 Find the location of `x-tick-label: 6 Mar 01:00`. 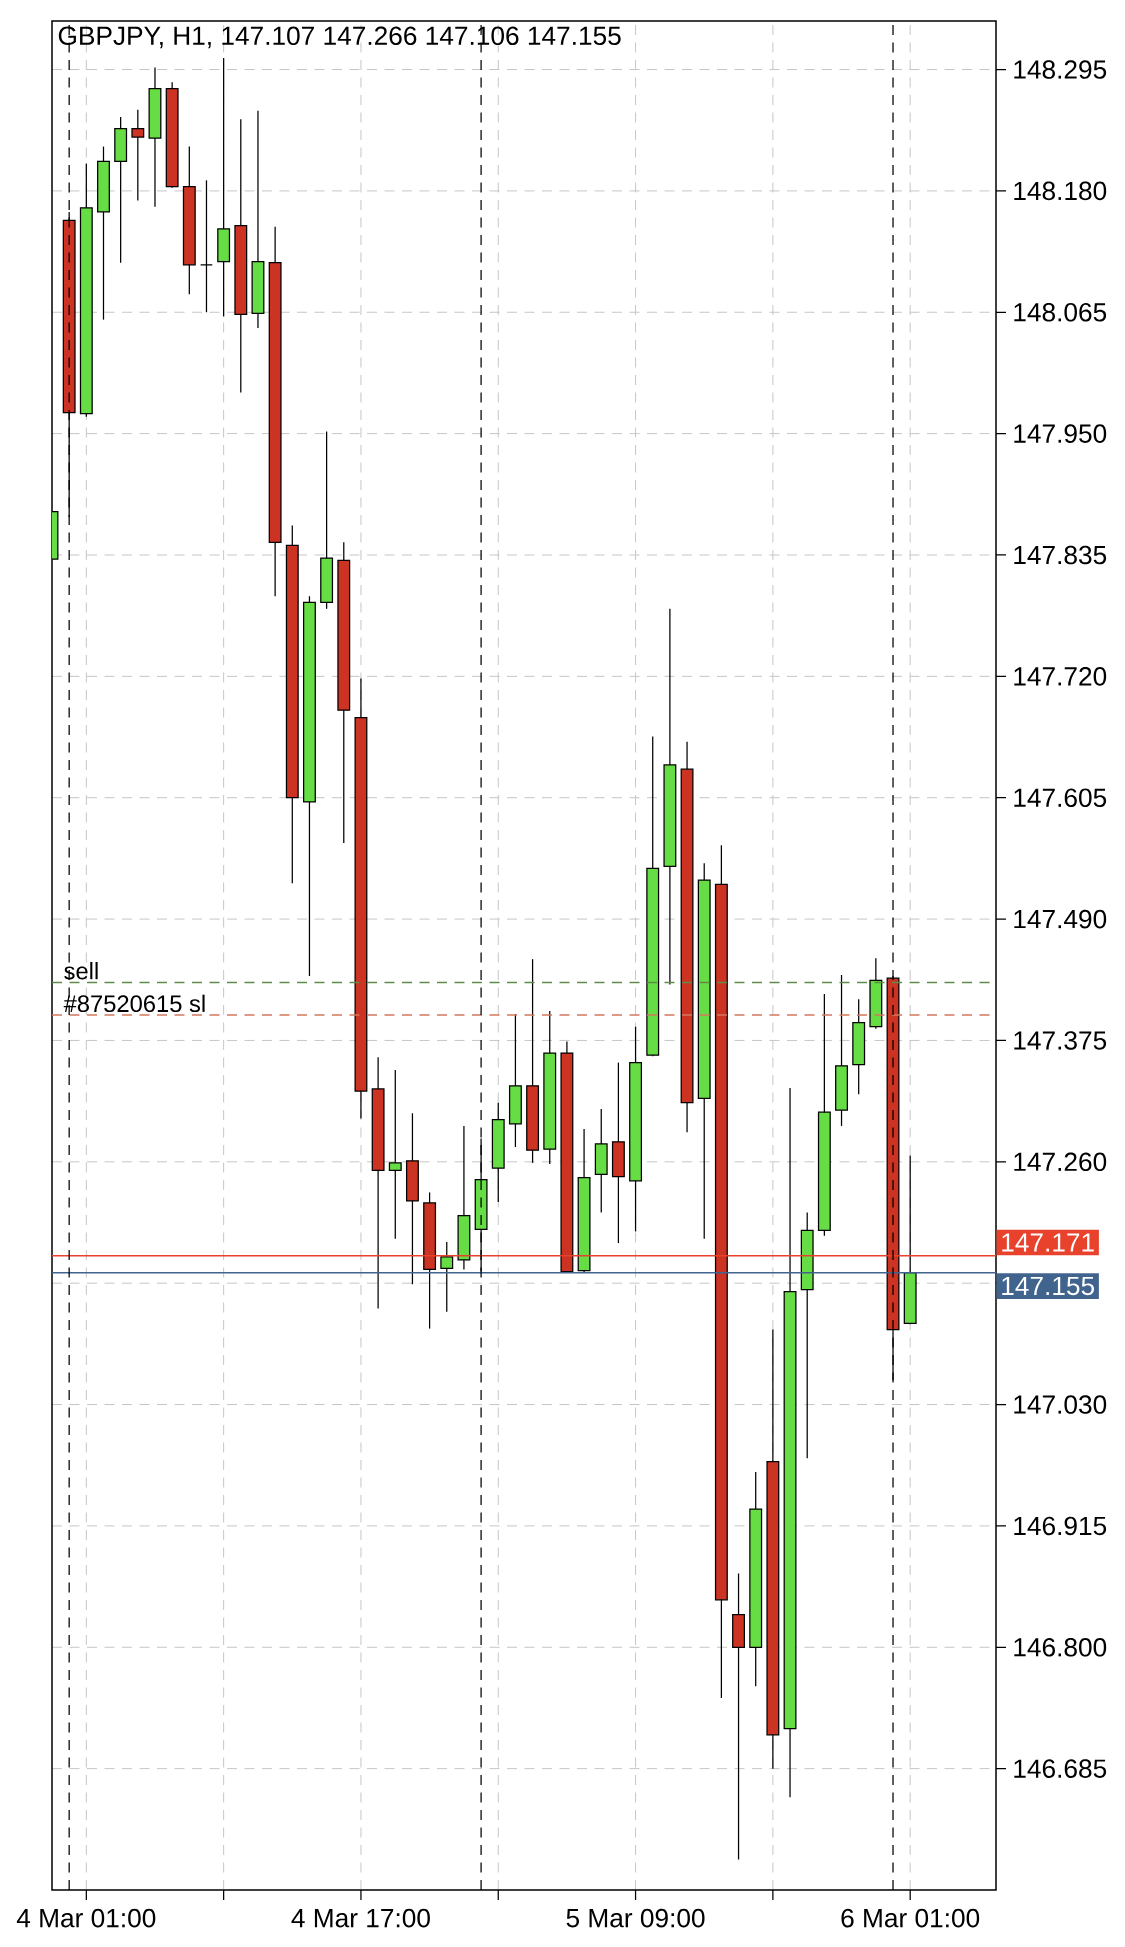

x-tick-label: 6 Mar 01:00 is located at coordinates (910, 1918).